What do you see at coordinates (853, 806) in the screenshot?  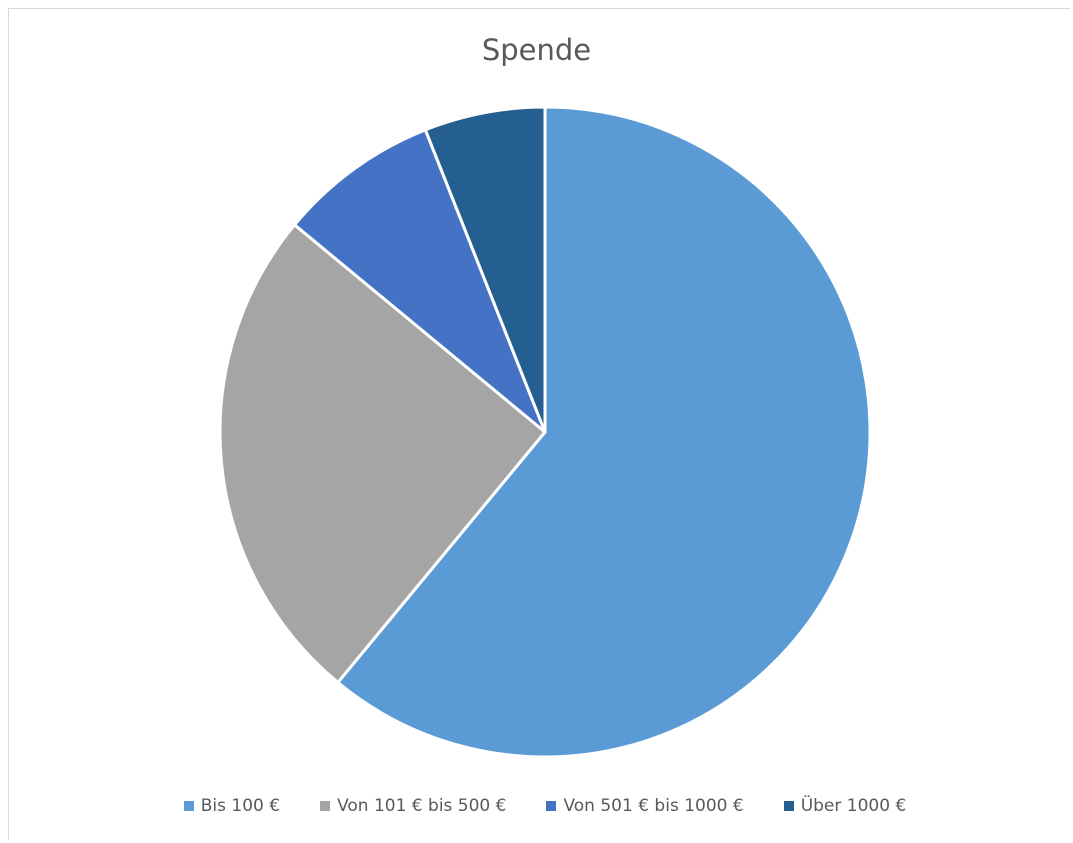 I see `legend-label: Über 1000 €` at bounding box center [853, 806].